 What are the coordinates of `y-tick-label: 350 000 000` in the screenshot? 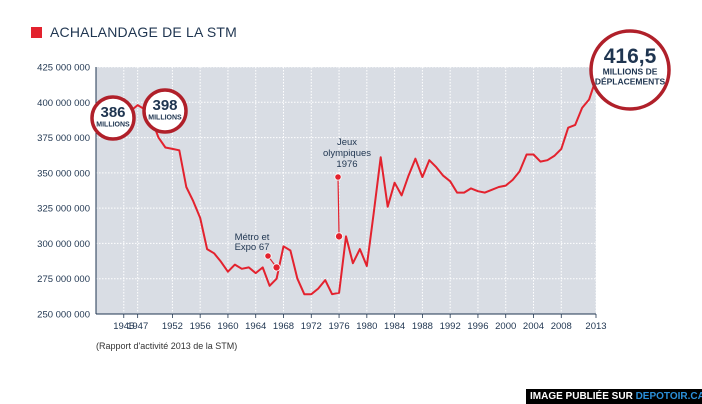 It's located at (63, 173).